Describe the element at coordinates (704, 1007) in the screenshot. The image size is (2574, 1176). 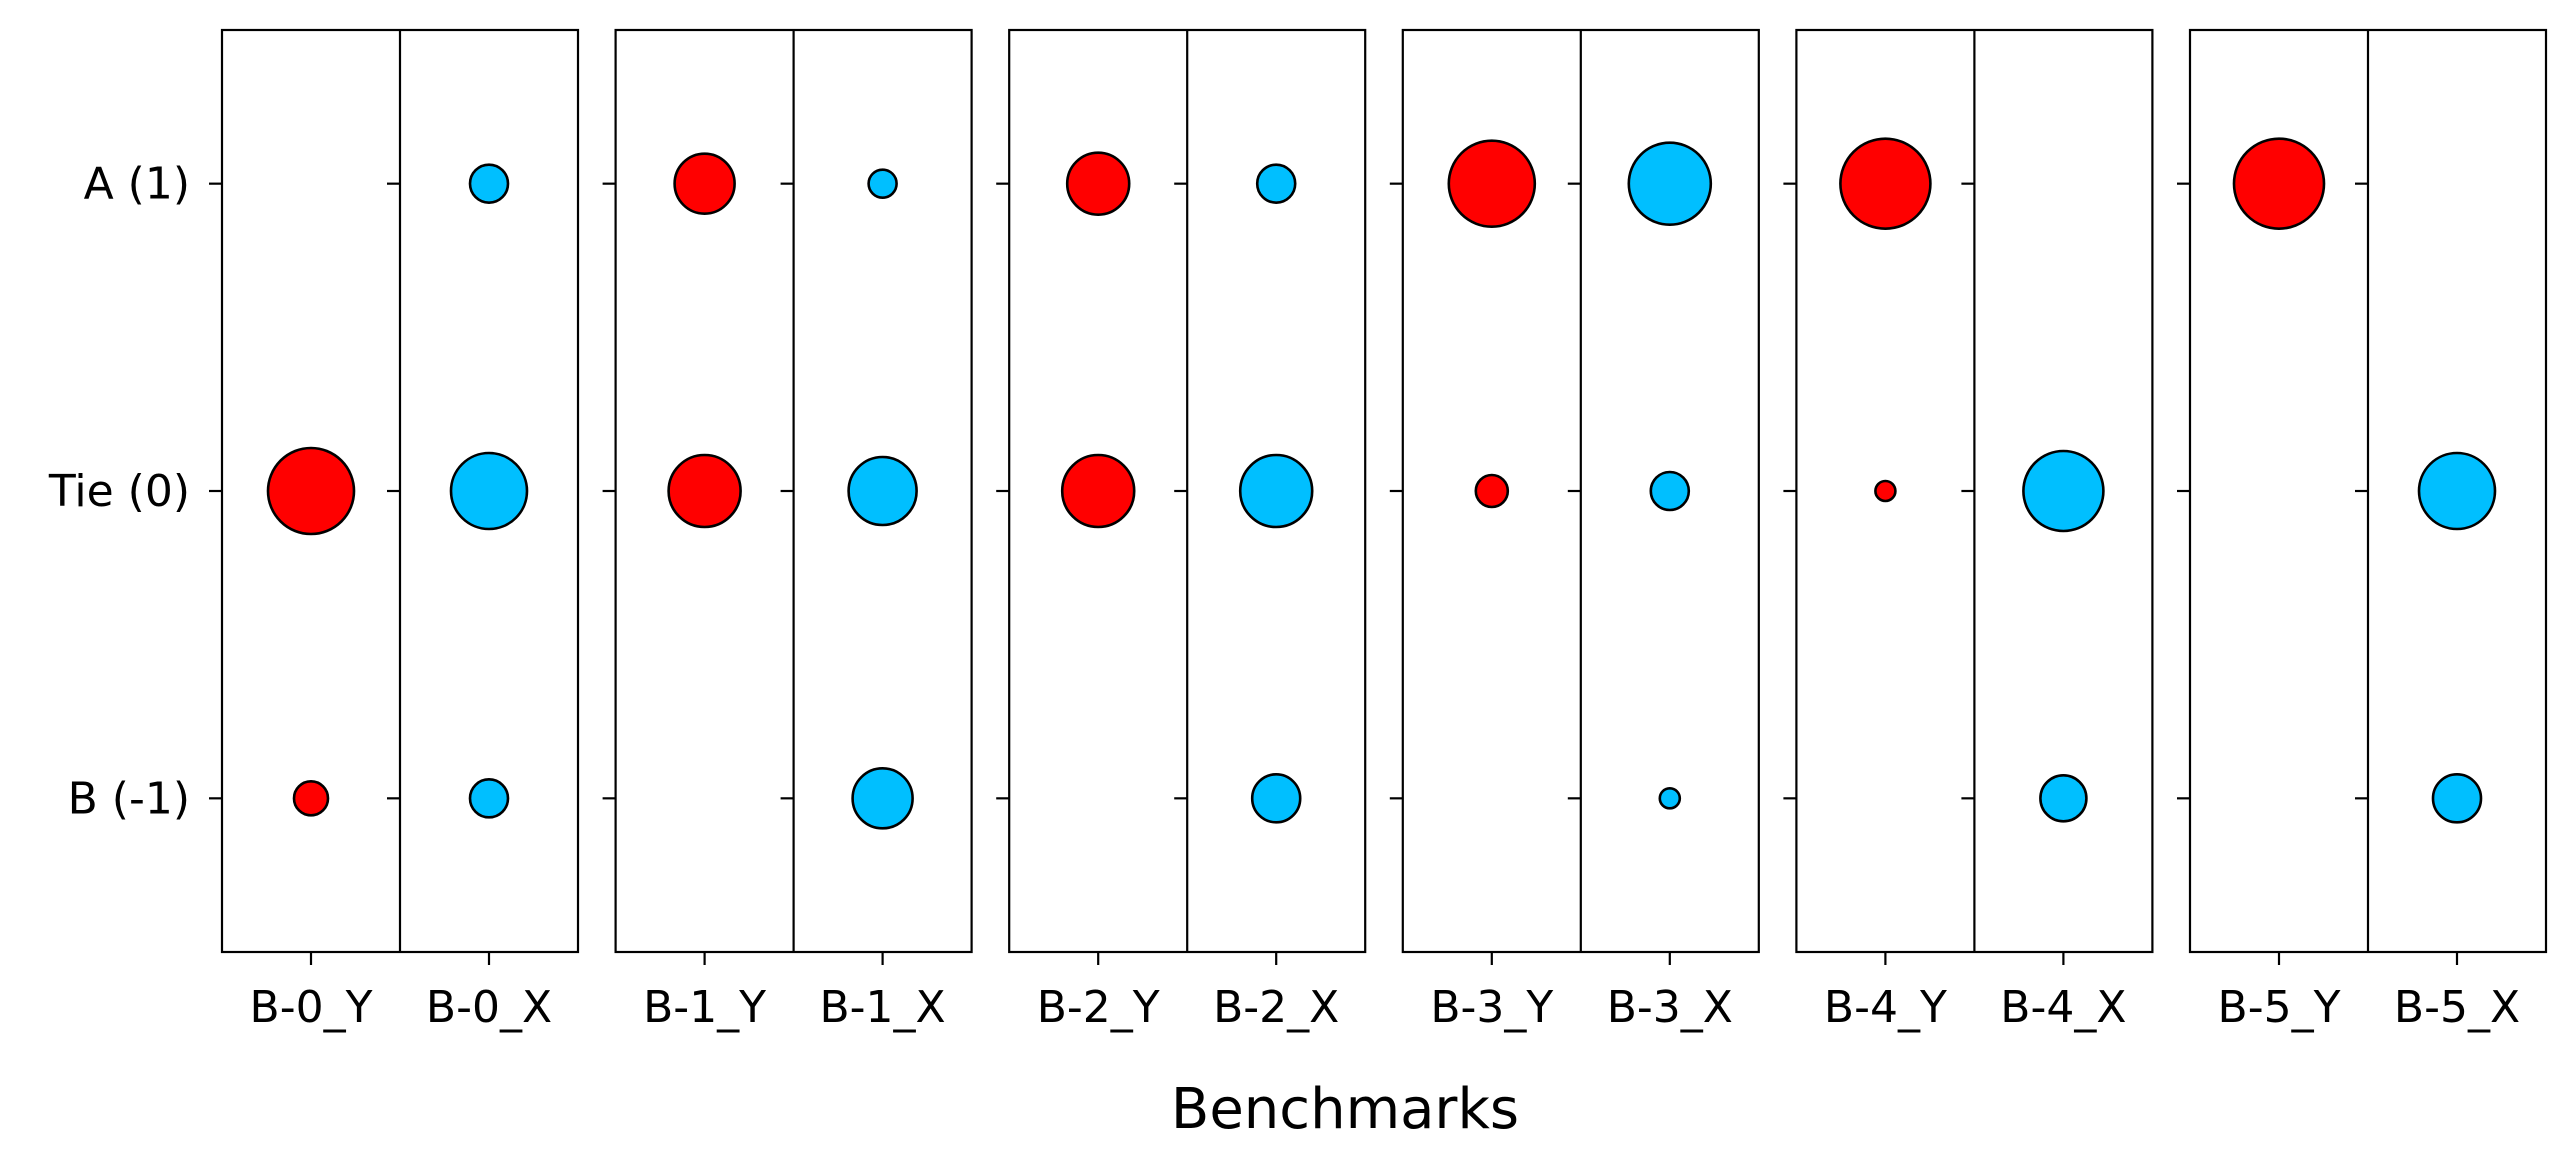
I see `x-tick-label: B-1_Y` at that location.